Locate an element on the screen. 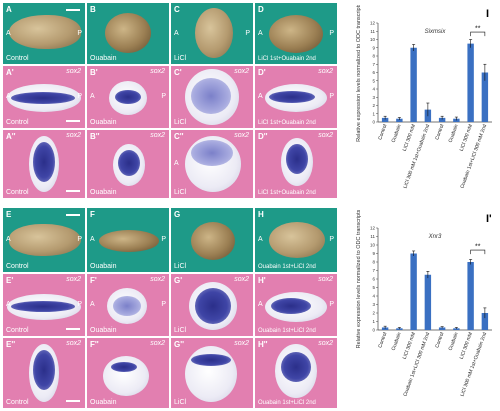  condition-label: LiCl 1st+Ouabain 2nd is located at coordinates (287, 123).